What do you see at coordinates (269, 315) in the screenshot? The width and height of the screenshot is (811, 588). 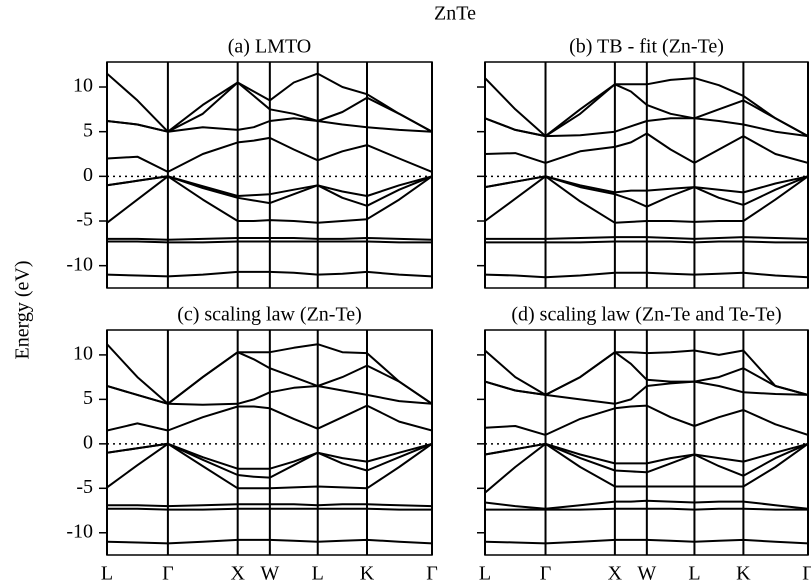 I see `panel-title: (c) scaling law (Zn-Te)` at bounding box center [269, 315].